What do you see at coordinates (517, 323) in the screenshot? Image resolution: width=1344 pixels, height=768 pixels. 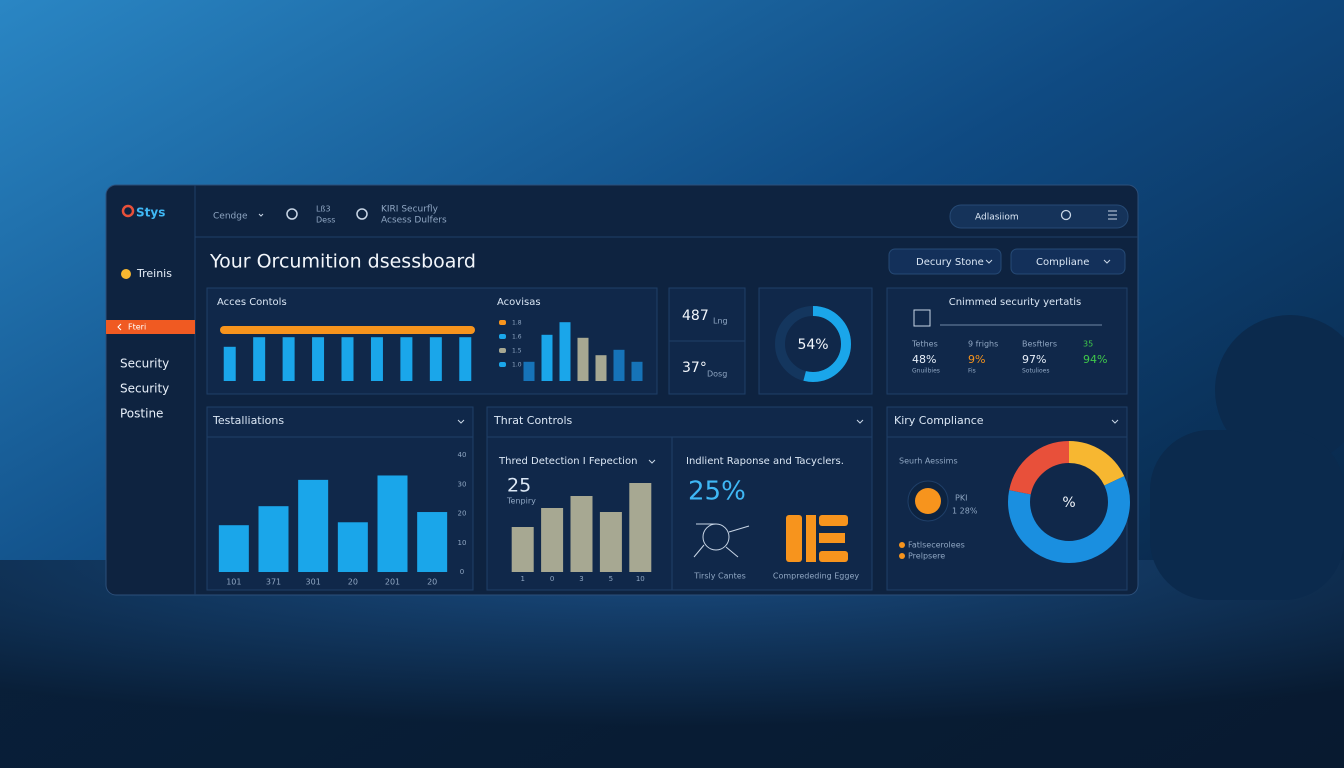 I see `legend-label: 1.8` at bounding box center [517, 323].